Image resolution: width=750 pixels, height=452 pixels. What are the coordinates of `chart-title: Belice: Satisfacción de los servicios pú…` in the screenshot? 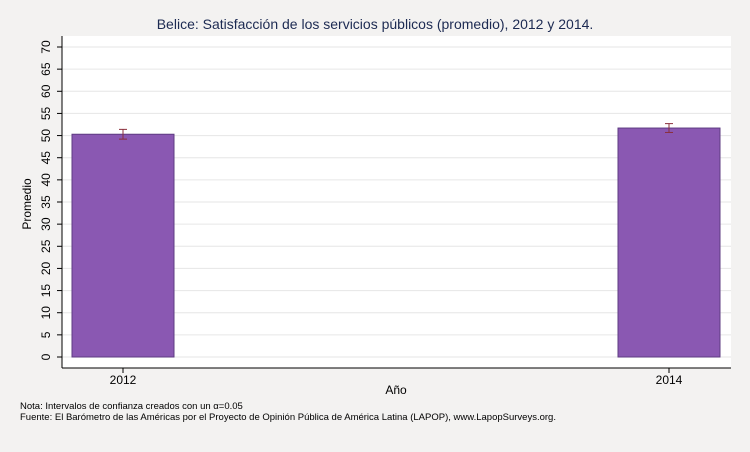 It's located at (375, 24).